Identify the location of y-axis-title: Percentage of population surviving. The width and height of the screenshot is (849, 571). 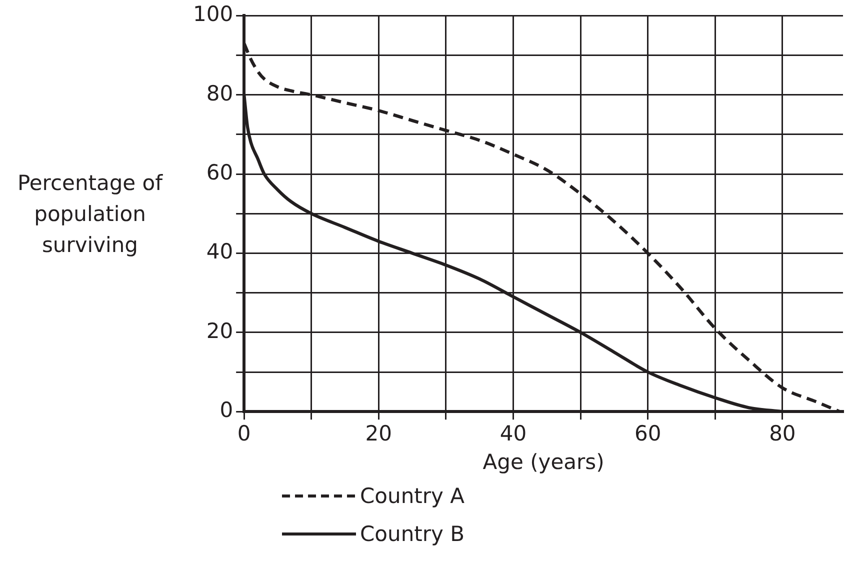
(90, 214).